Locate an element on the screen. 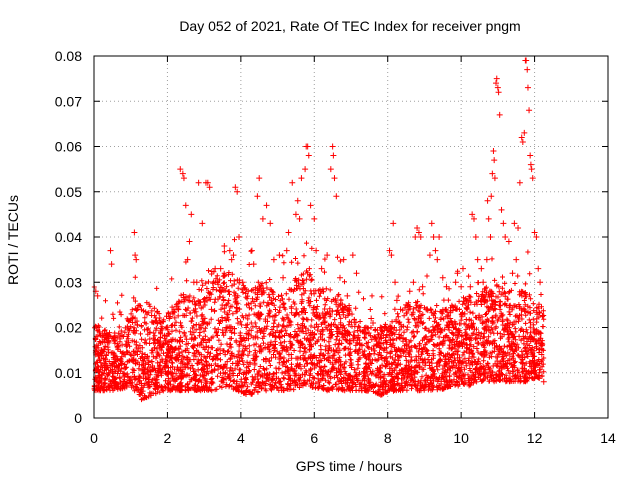  x-tick-label: 8 is located at coordinates (388, 438).